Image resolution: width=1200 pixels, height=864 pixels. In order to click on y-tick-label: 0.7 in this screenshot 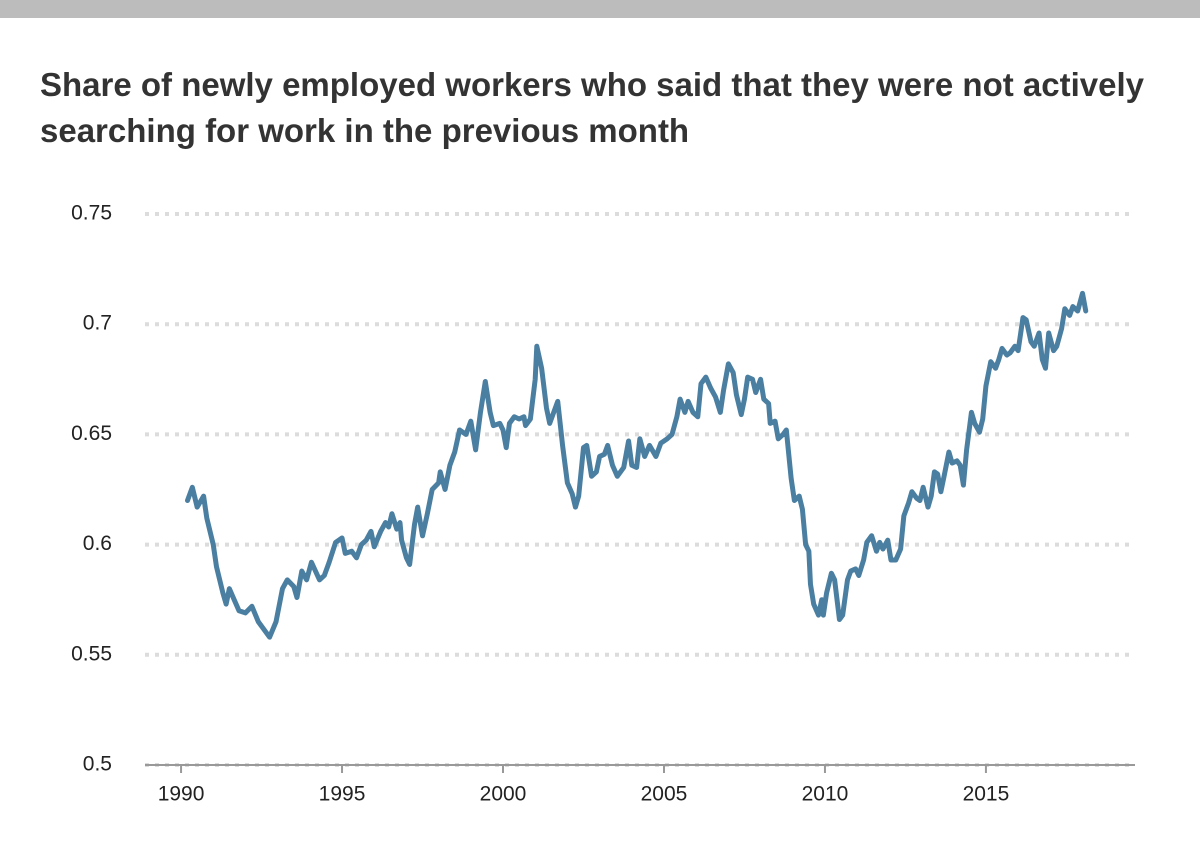, I will do `click(97, 323)`.